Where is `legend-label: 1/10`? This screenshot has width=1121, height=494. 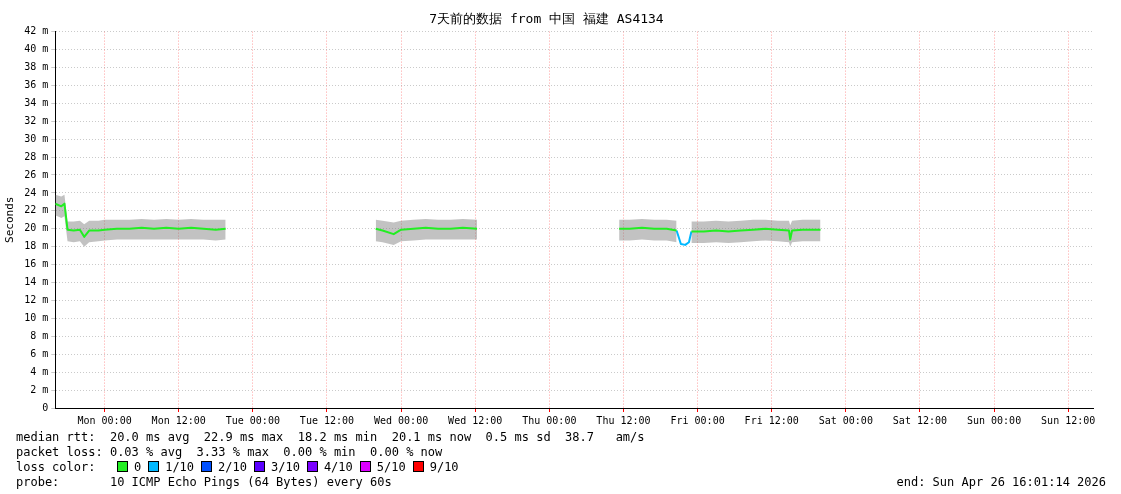
legend-label: 1/10 is located at coordinates (180, 467).